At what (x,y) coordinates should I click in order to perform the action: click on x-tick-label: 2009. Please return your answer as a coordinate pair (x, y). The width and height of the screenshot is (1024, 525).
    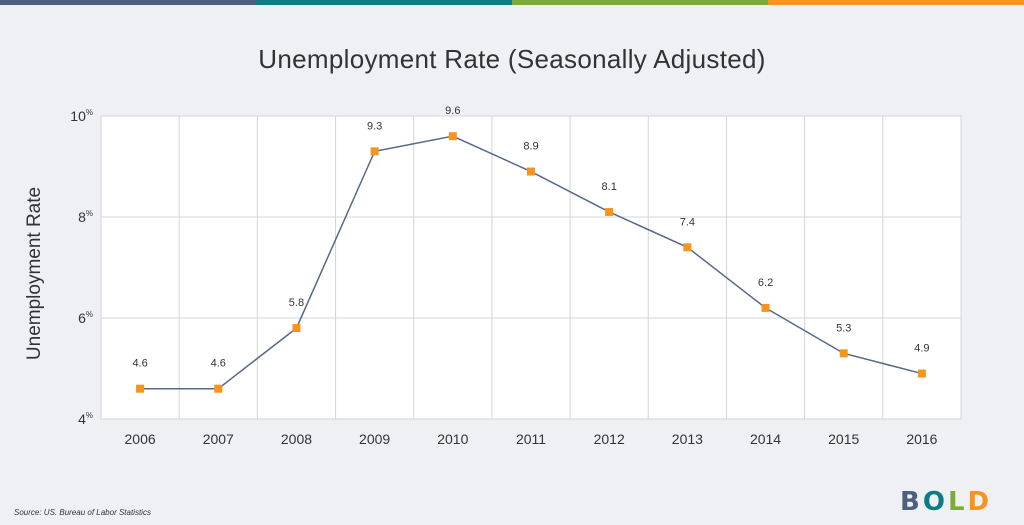
    Looking at the image, I should click on (374, 439).